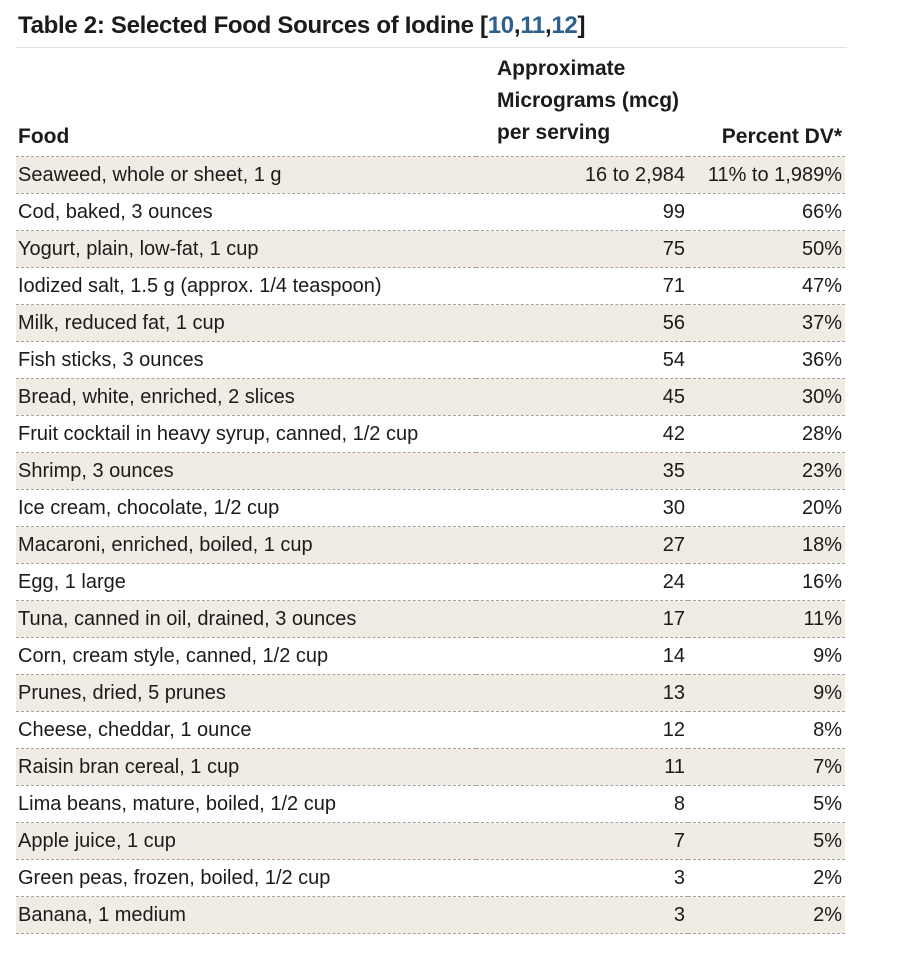 This screenshot has width=900, height=960. Describe the element at coordinates (766, 286) in the screenshot. I see `percent-dv-cell: 47%` at that location.